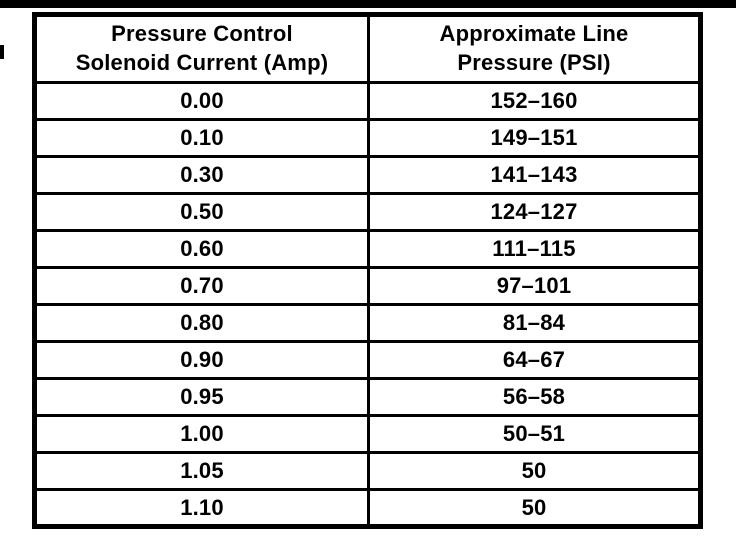  What do you see at coordinates (201, 138) in the screenshot?
I see `current-cell: 0.10` at bounding box center [201, 138].